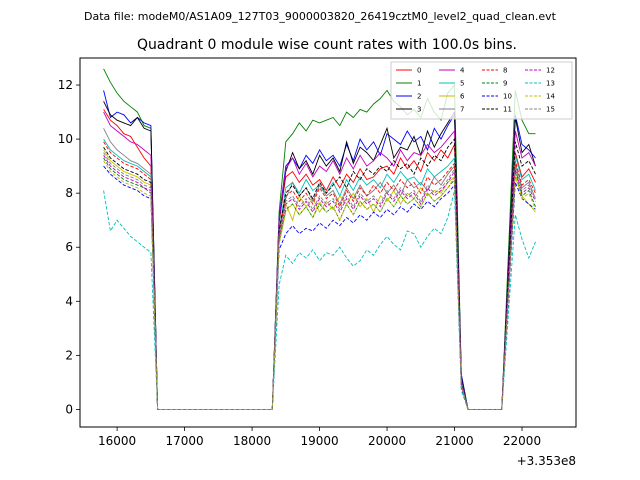 The image size is (640, 480). Describe the element at coordinates (462, 84) in the screenshot. I see `legend-label-5: 5` at that location.